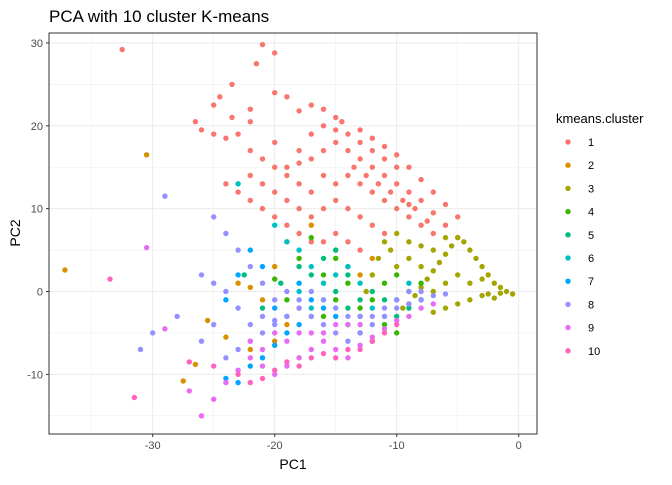  Describe the element at coordinates (591, 305) in the screenshot. I see `legend-label: 8` at that location.